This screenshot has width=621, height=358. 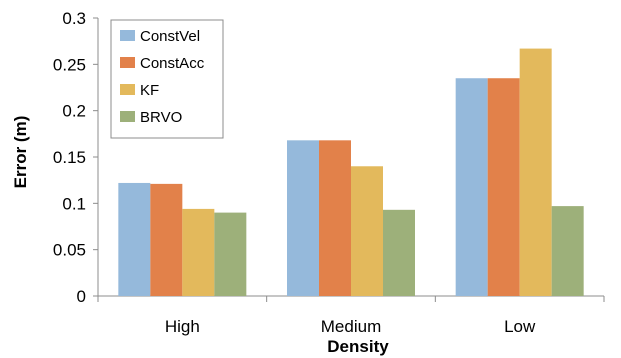 What do you see at coordinates (170, 36) in the screenshot?
I see `legend-label: ConstVel` at bounding box center [170, 36].